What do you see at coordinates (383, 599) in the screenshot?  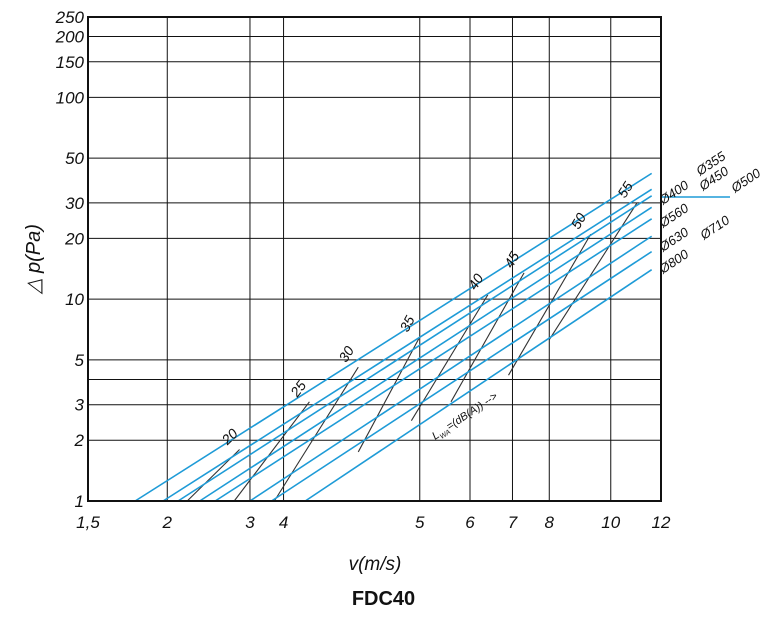 I see `chart-title: FDC40` at bounding box center [383, 599].